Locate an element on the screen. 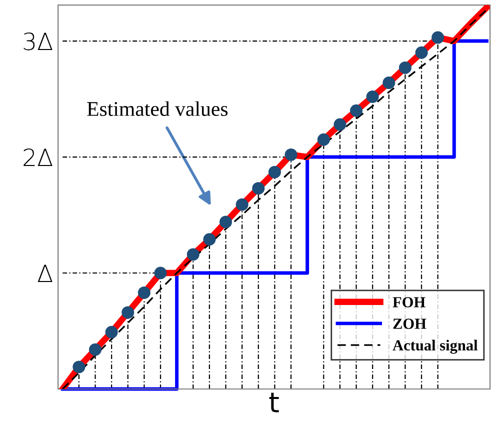 This screenshot has width=492, height=421. legend-label: Actual signal is located at coordinates (435, 347).